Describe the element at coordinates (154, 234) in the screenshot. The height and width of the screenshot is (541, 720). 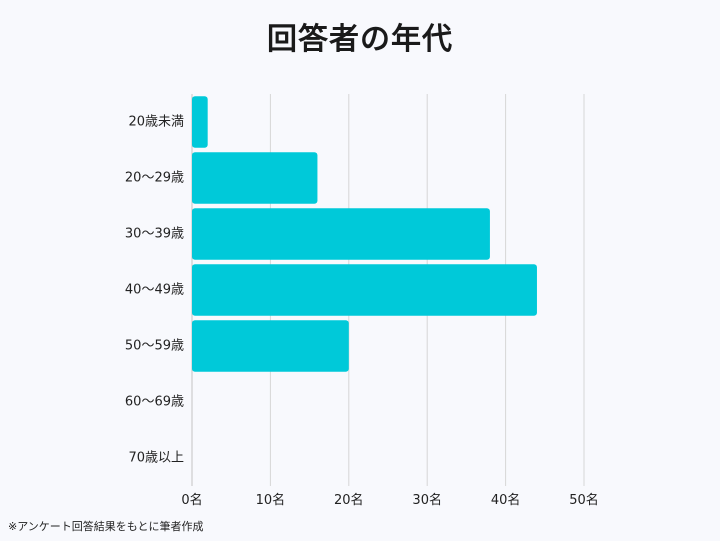
I see `category-label-2: 30〜39歳` at that location.